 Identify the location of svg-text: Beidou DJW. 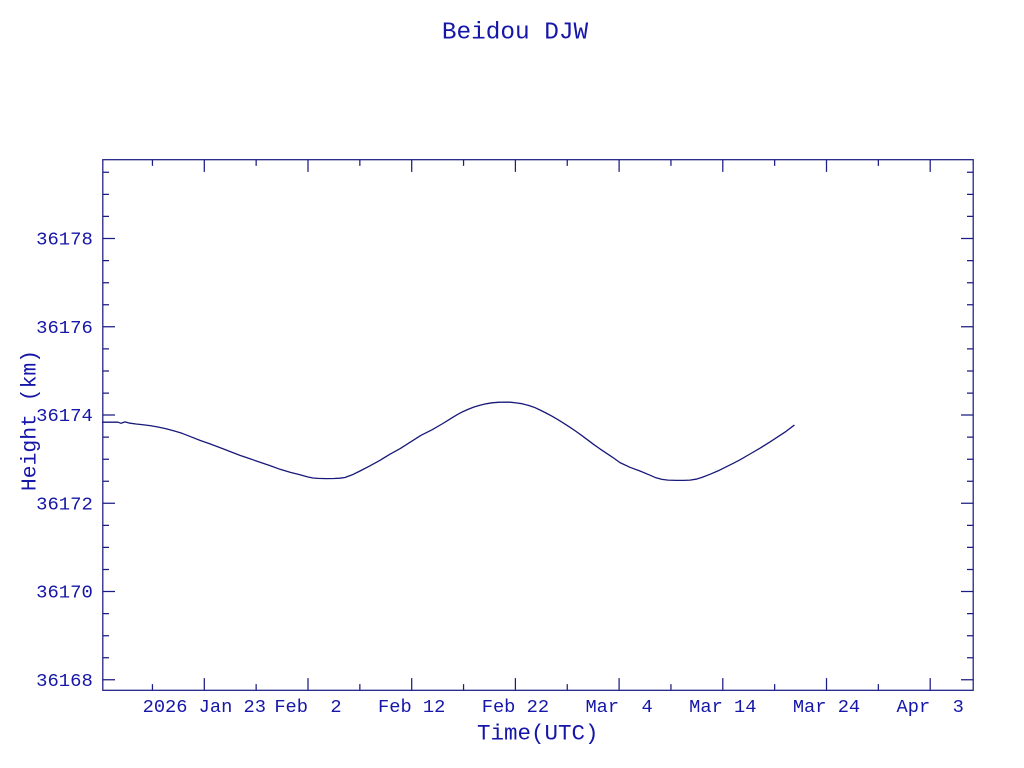
(515, 33).